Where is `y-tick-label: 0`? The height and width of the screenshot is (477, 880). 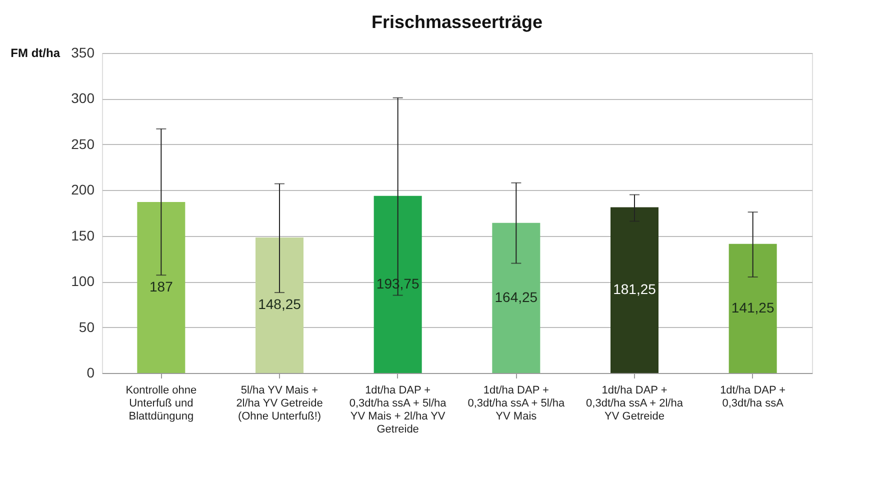
y-tick-label: 0 is located at coordinates (90, 372).